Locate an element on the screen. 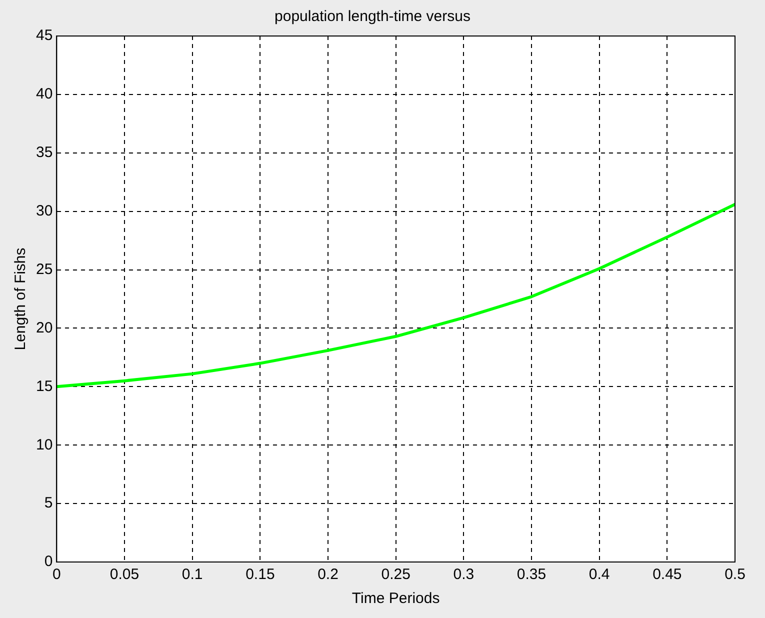 Image resolution: width=765 pixels, height=618 pixels. x-tick-label: 0.4 is located at coordinates (599, 575).